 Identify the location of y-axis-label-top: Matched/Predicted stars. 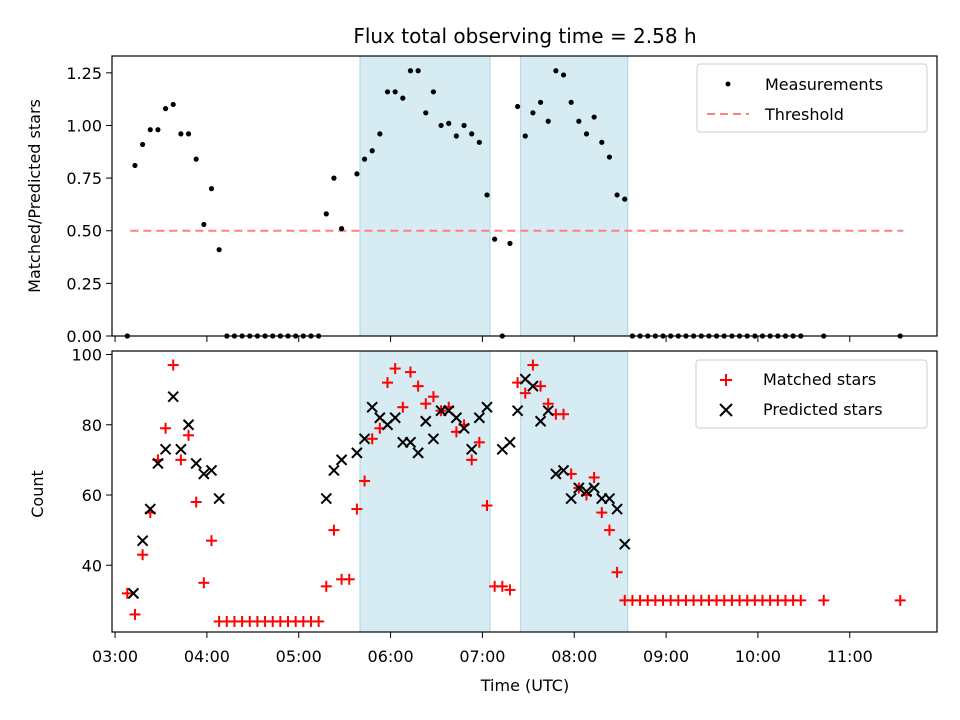
(34, 196).